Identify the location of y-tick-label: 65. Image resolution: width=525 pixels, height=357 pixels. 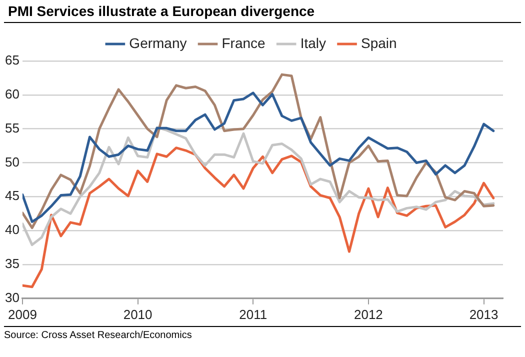
(12, 60).